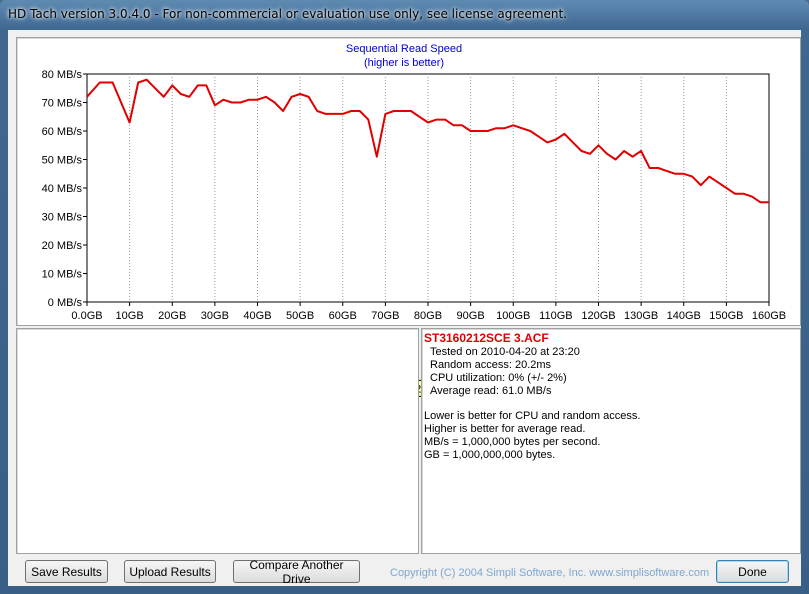 The height and width of the screenshot is (594, 809). What do you see at coordinates (66, 571) in the screenshot?
I see `save-results-button: Save Results` at bounding box center [66, 571].